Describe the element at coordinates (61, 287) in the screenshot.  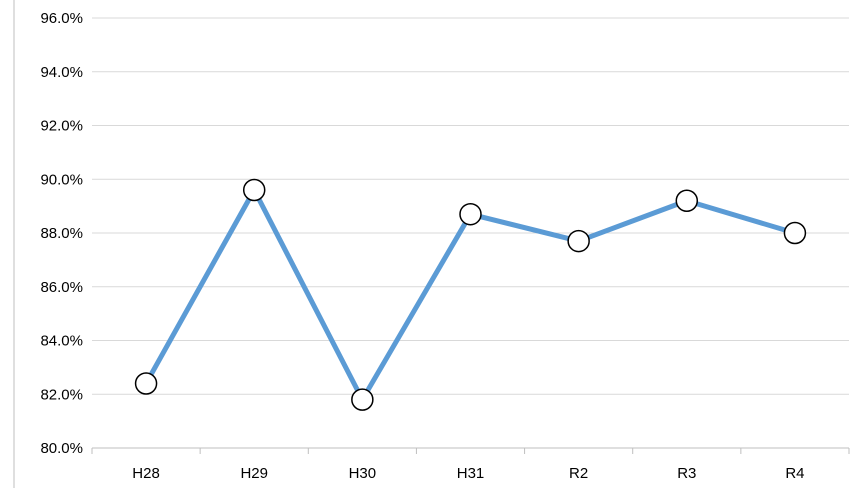
I see `y-tick-label: 86.0%` at that location.